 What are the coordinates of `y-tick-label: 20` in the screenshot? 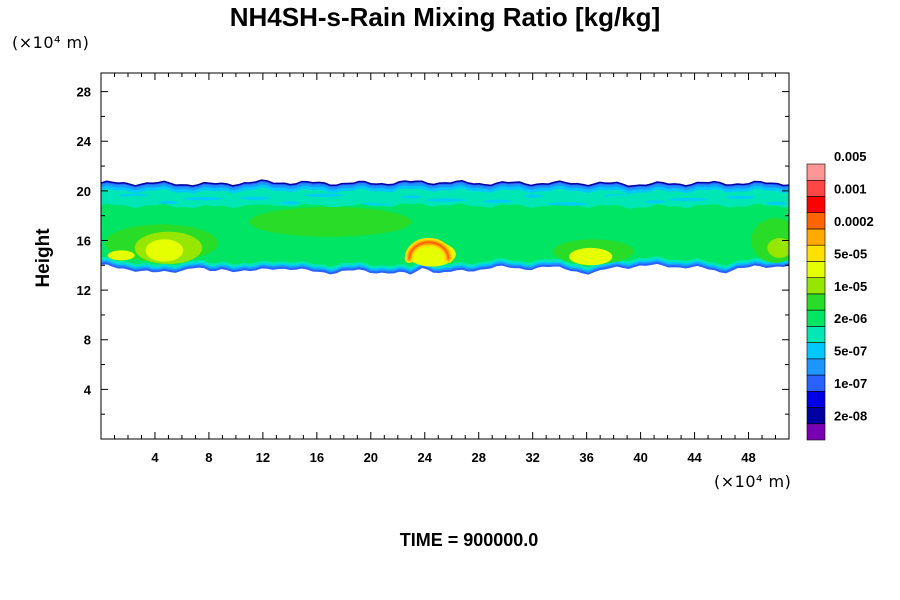 It's located at (84, 191).